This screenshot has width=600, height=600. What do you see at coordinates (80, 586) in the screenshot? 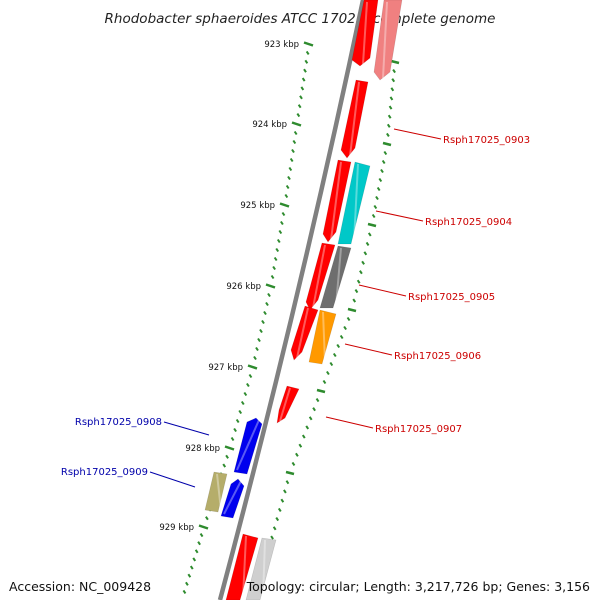
I see `accession-text: Accession: NC_009428` at bounding box center [80, 586].